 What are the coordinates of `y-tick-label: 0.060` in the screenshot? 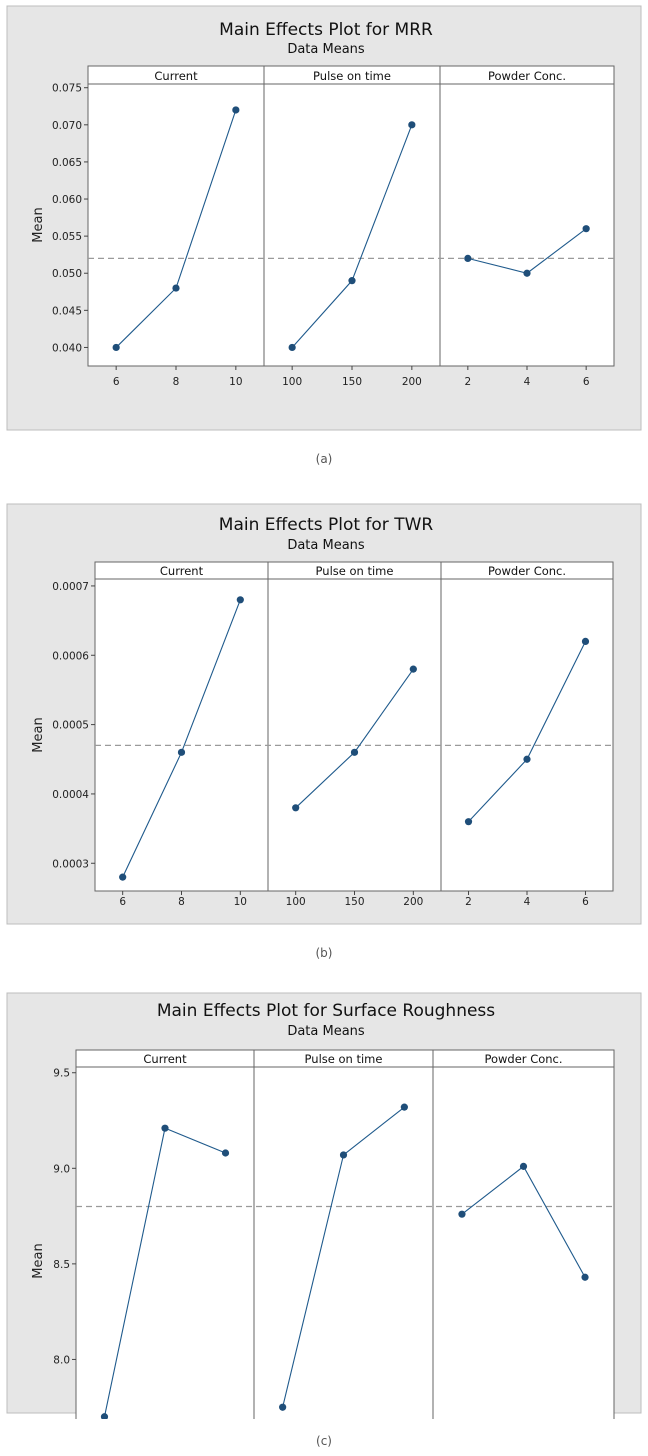 It's located at (67, 200).